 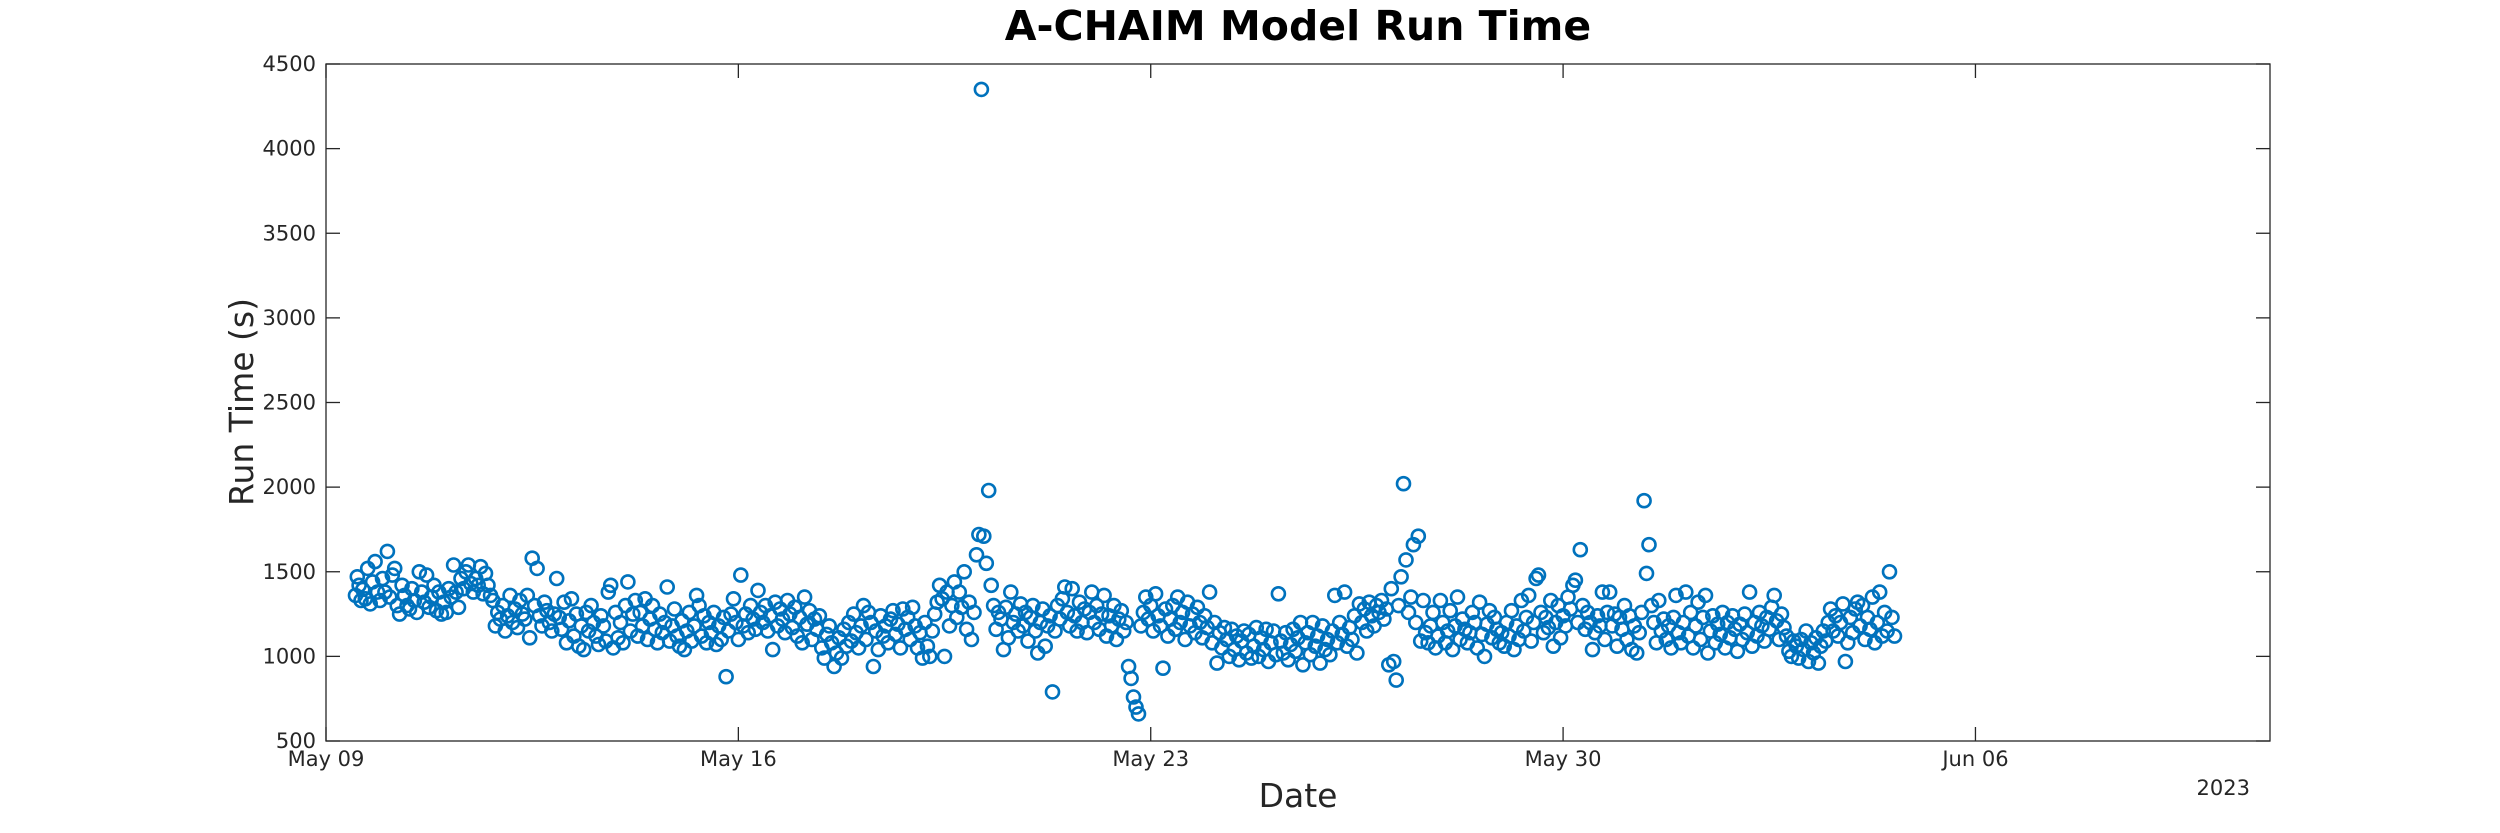 What do you see at coordinates (289, 64) in the screenshot?
I see `y-tick-label: 4500` at bounding box center [289, 64].